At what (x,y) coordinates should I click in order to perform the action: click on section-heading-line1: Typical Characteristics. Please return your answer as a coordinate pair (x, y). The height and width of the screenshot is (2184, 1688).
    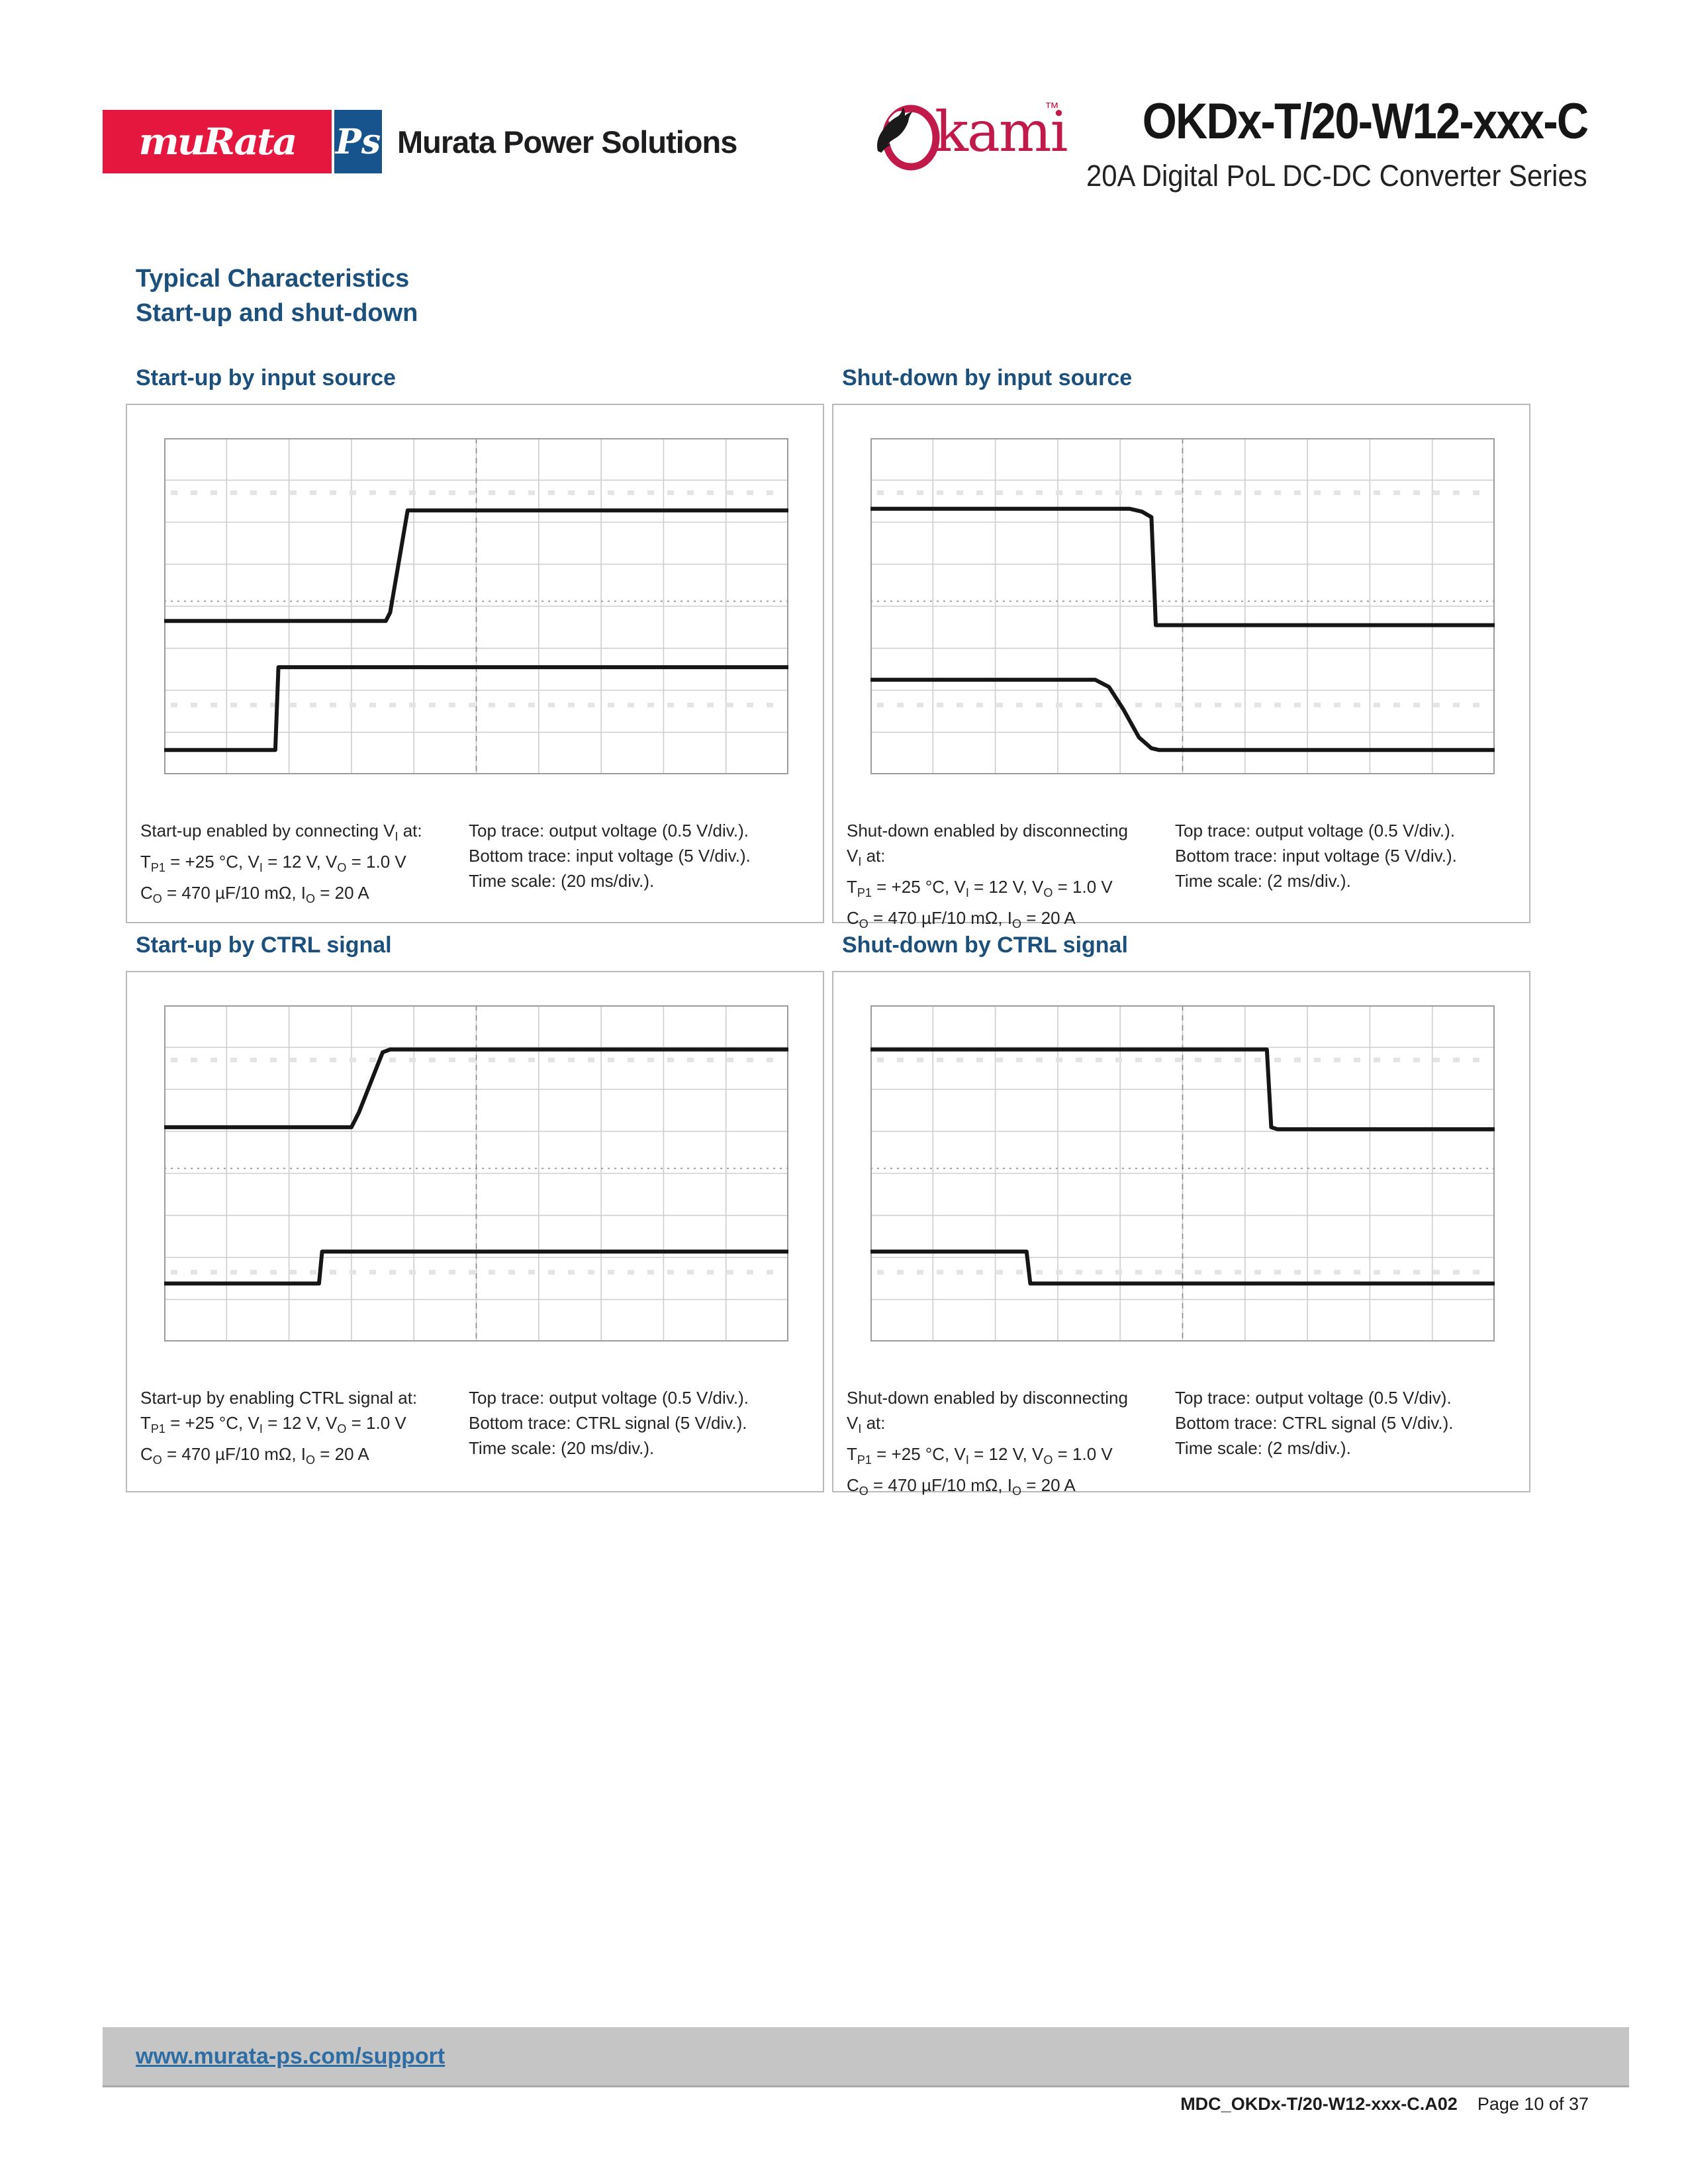
    Looking at the image, I should click on (273, 279).